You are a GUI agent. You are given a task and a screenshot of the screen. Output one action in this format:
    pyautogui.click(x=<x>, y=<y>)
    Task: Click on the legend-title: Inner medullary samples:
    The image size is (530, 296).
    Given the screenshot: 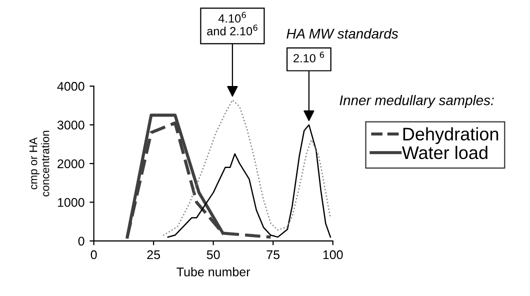 What is the action you would take?
    pyautogui.click(x=417, y=101)
    